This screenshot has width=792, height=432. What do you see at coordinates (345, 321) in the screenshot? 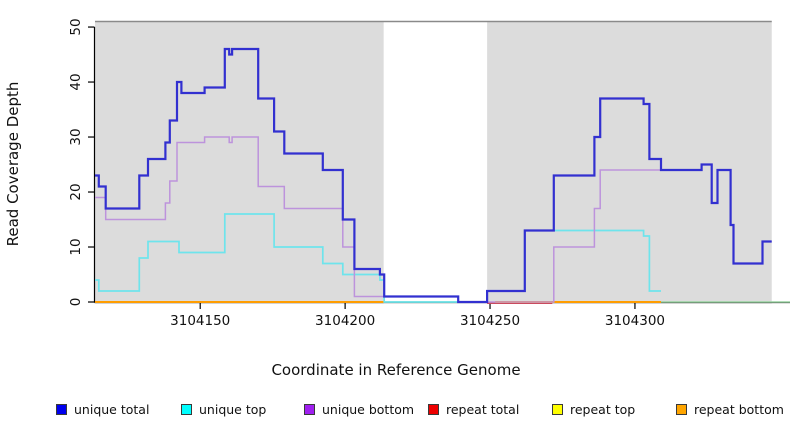
I see `x-tick-label: 3104200` at bounding box center [345, 321].